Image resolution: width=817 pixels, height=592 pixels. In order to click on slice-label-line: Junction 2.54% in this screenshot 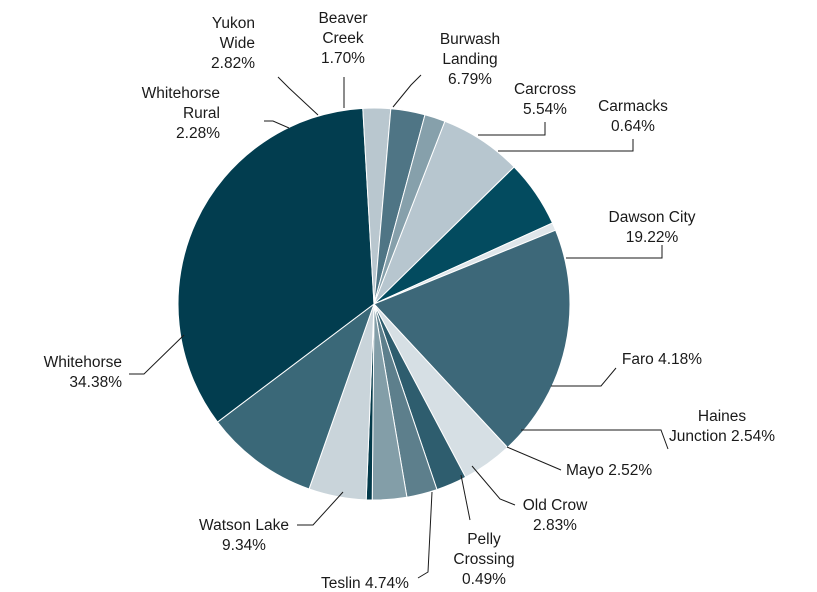, I will do `click(722, 436)`.